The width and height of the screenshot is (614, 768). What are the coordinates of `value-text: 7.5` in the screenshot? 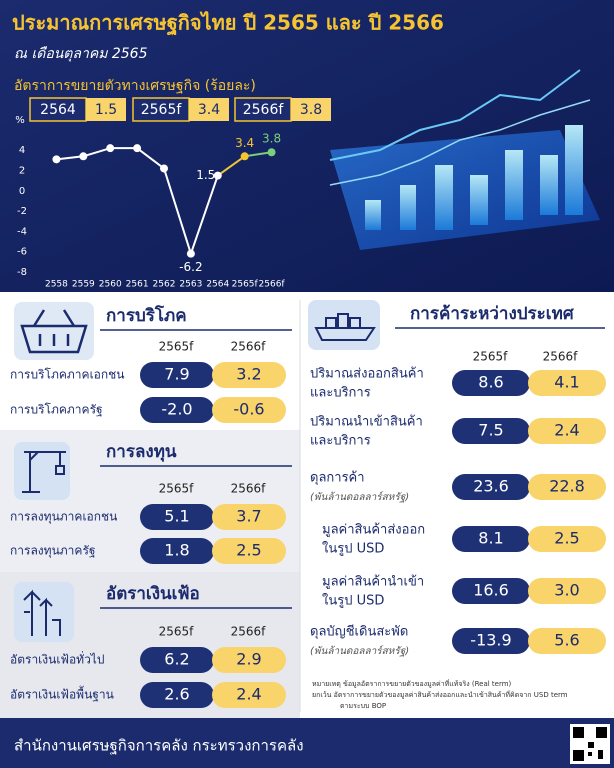 It's located at (490, 430).